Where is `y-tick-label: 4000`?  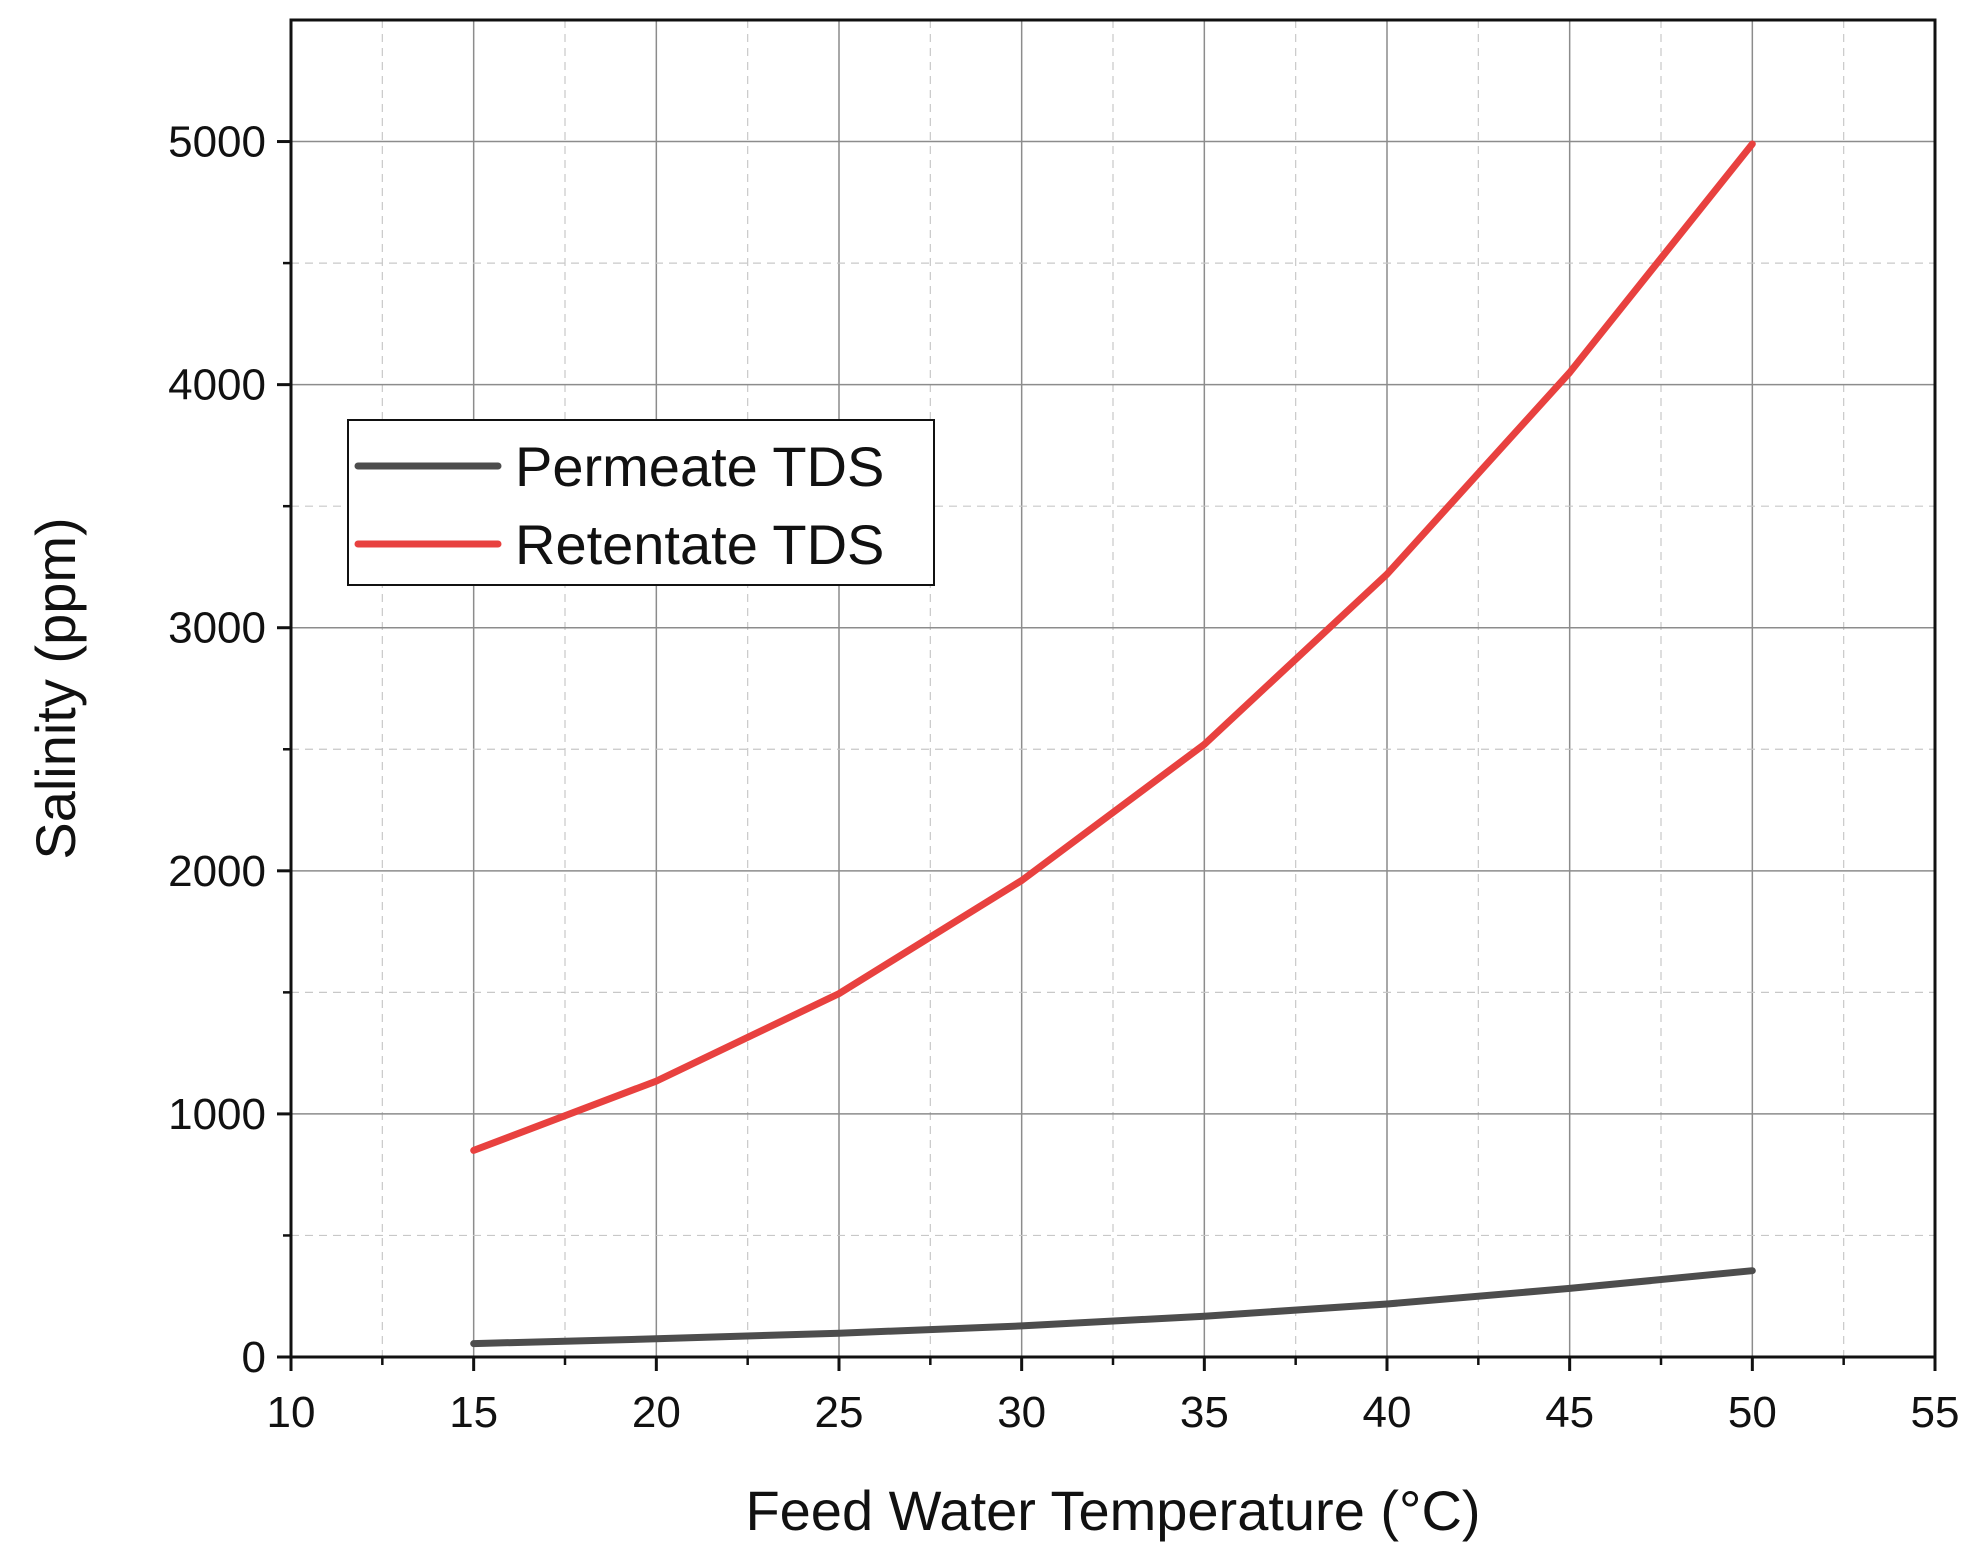 y-tick-label: 4000 is located at coordinates (217, 385).